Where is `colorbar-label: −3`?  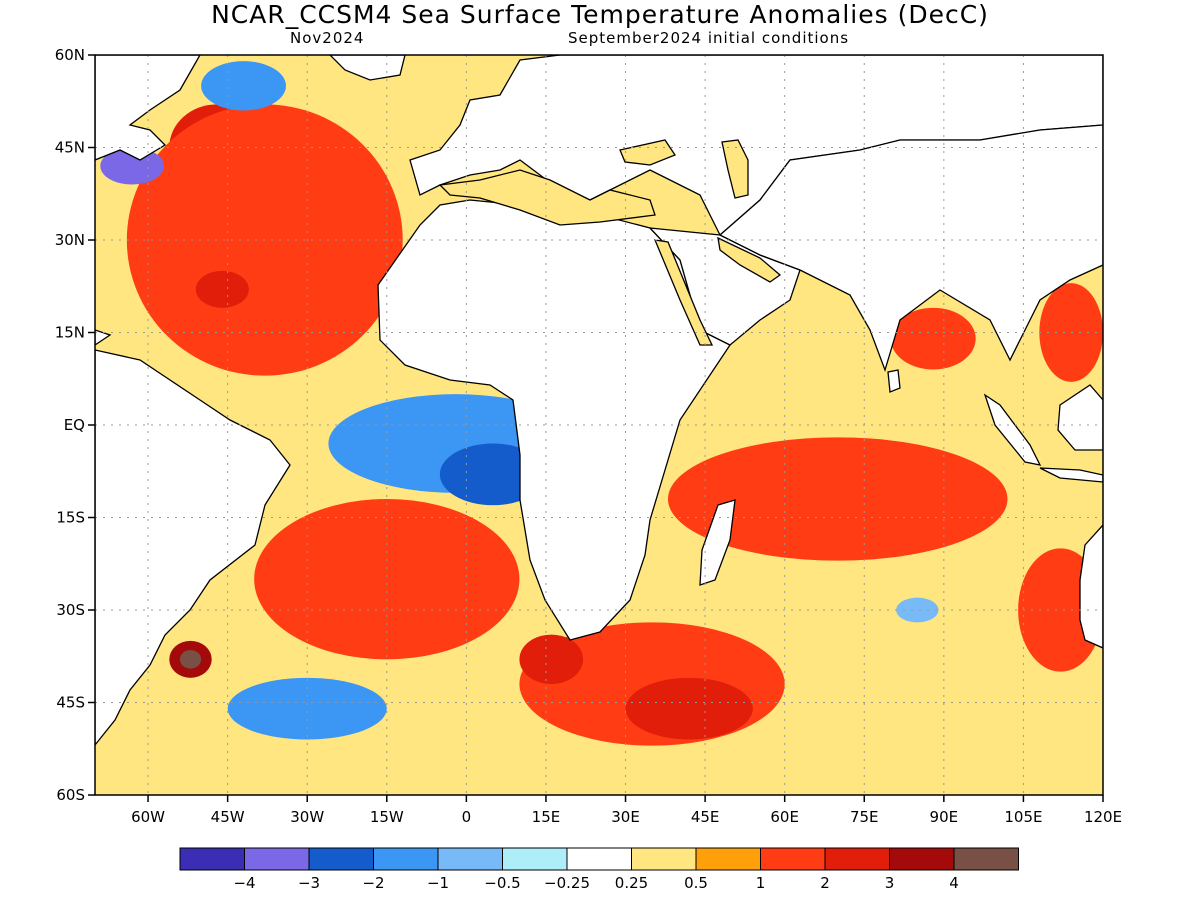
colorbar-label: −3 is located at coordinates (309, 883).